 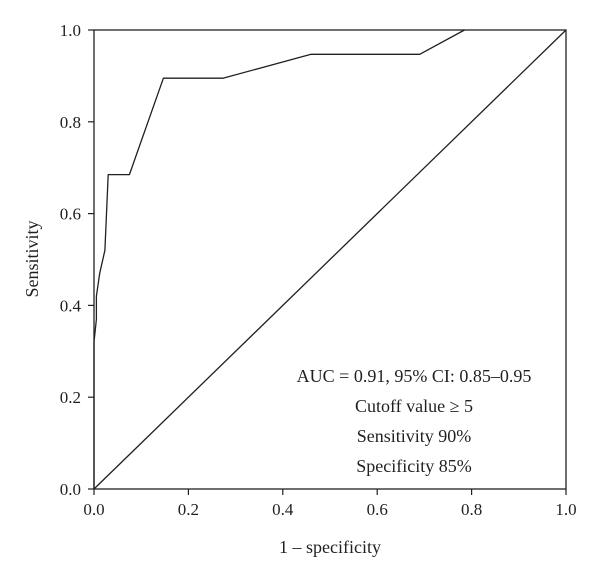 What do you see at coordinates (77, 260) in the screenshot?
I see `y-axis: 0.0 0.2 0.4 0.6 0.8 1.0` at bounding box center [77, 260].